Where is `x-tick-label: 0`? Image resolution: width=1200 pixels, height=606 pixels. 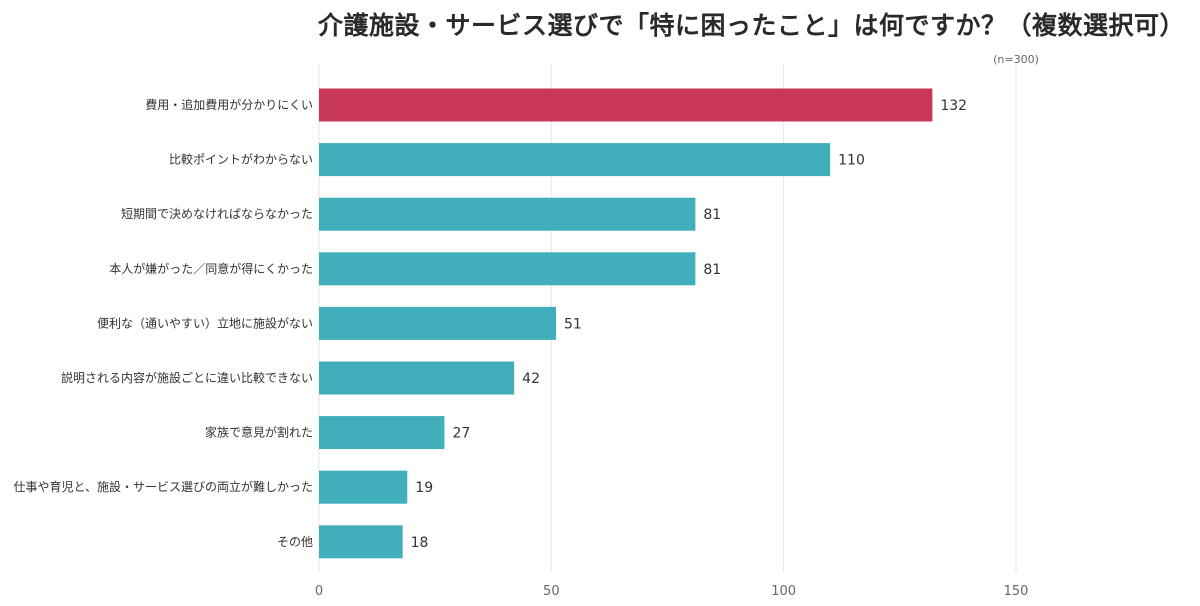
x-tick-label: 0 is located at coordinates (319, 591).